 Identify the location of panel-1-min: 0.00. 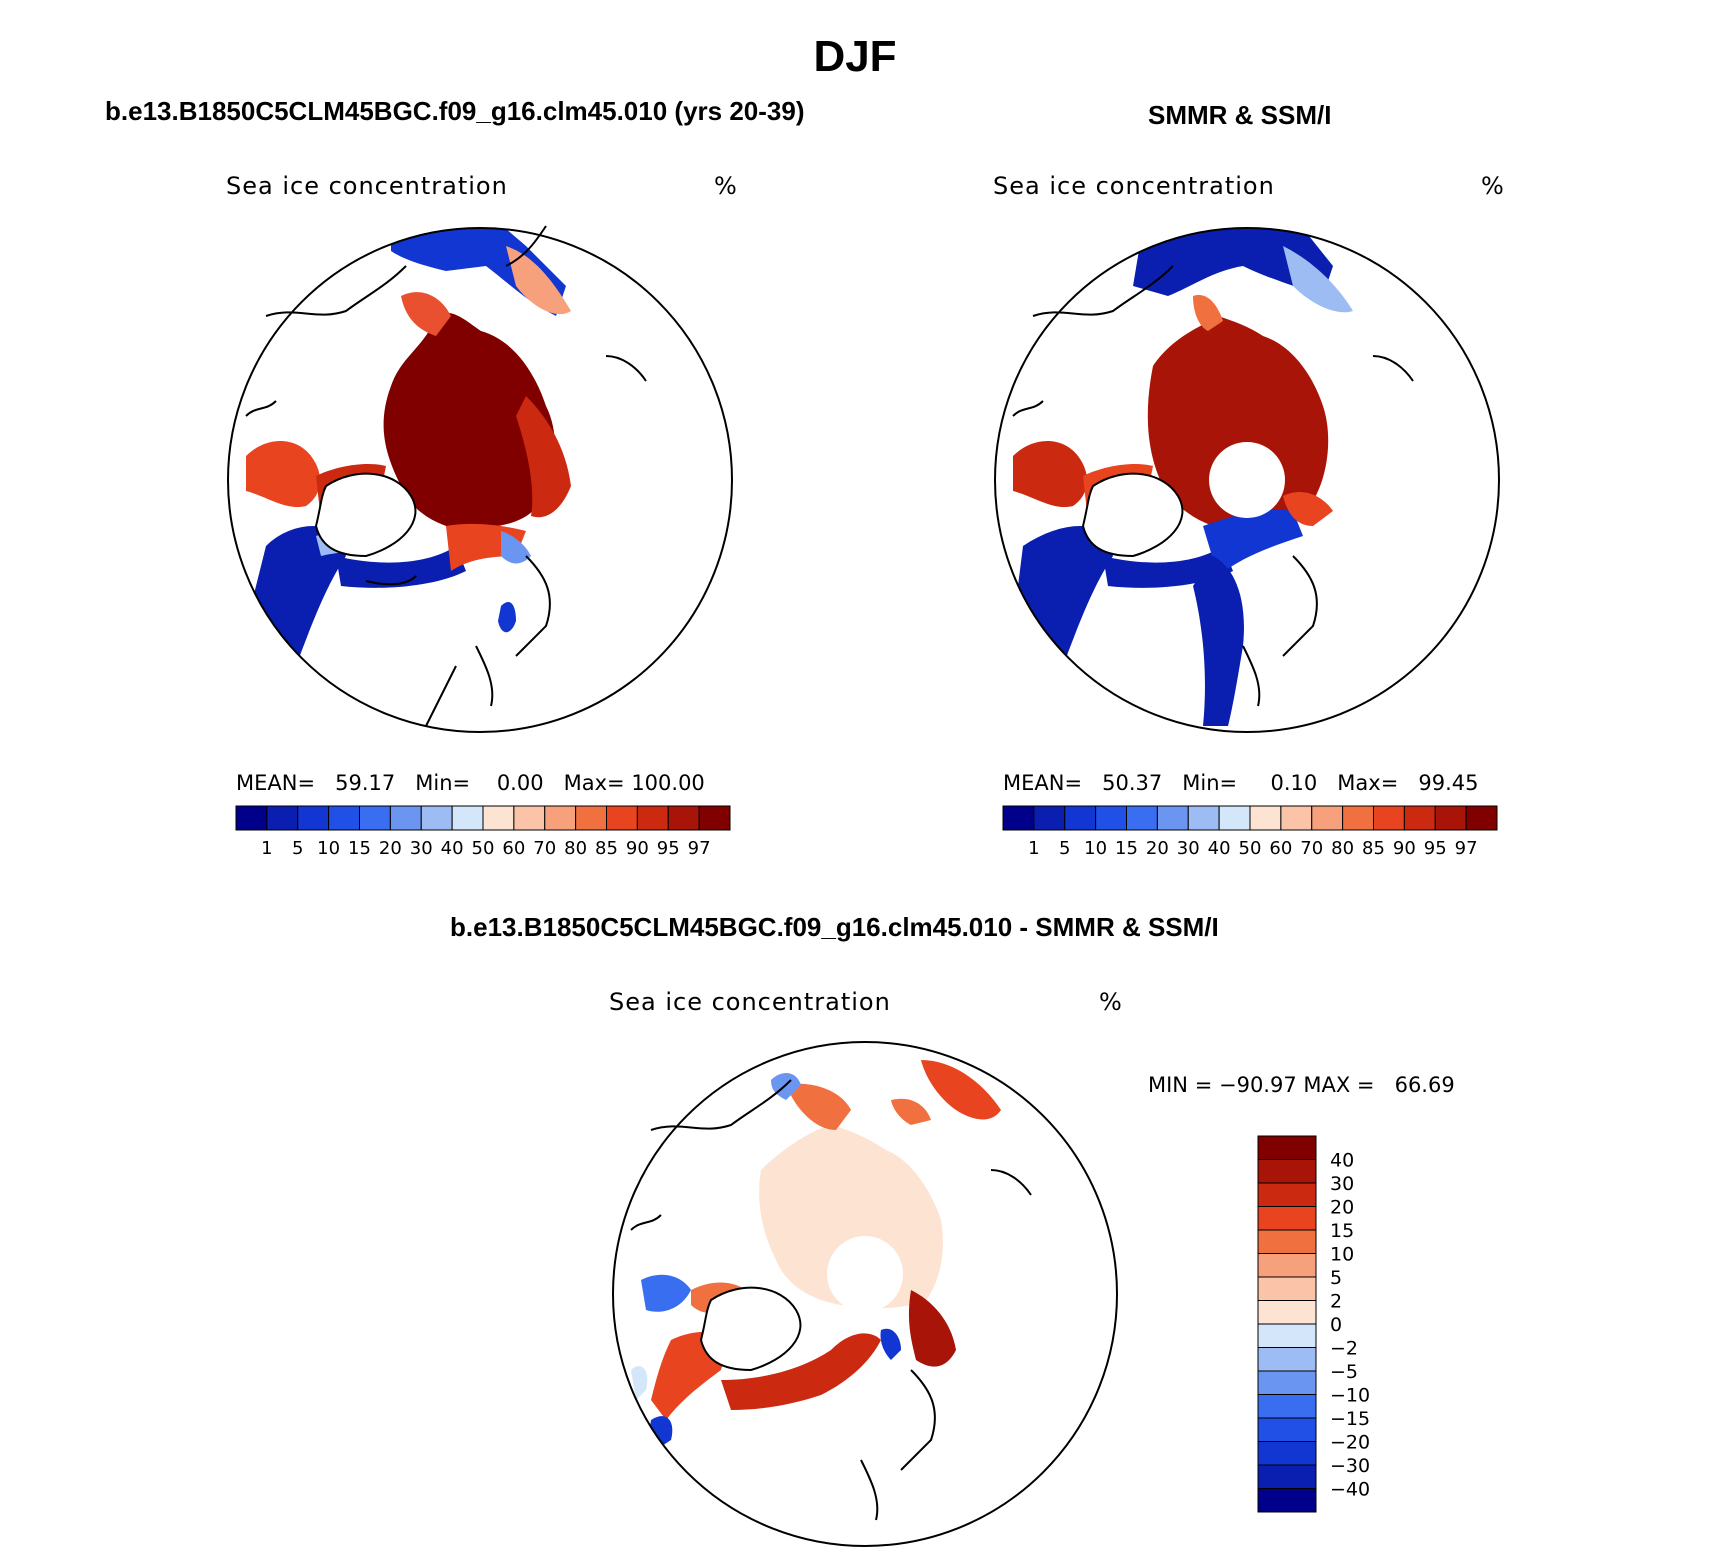
(520, 783).